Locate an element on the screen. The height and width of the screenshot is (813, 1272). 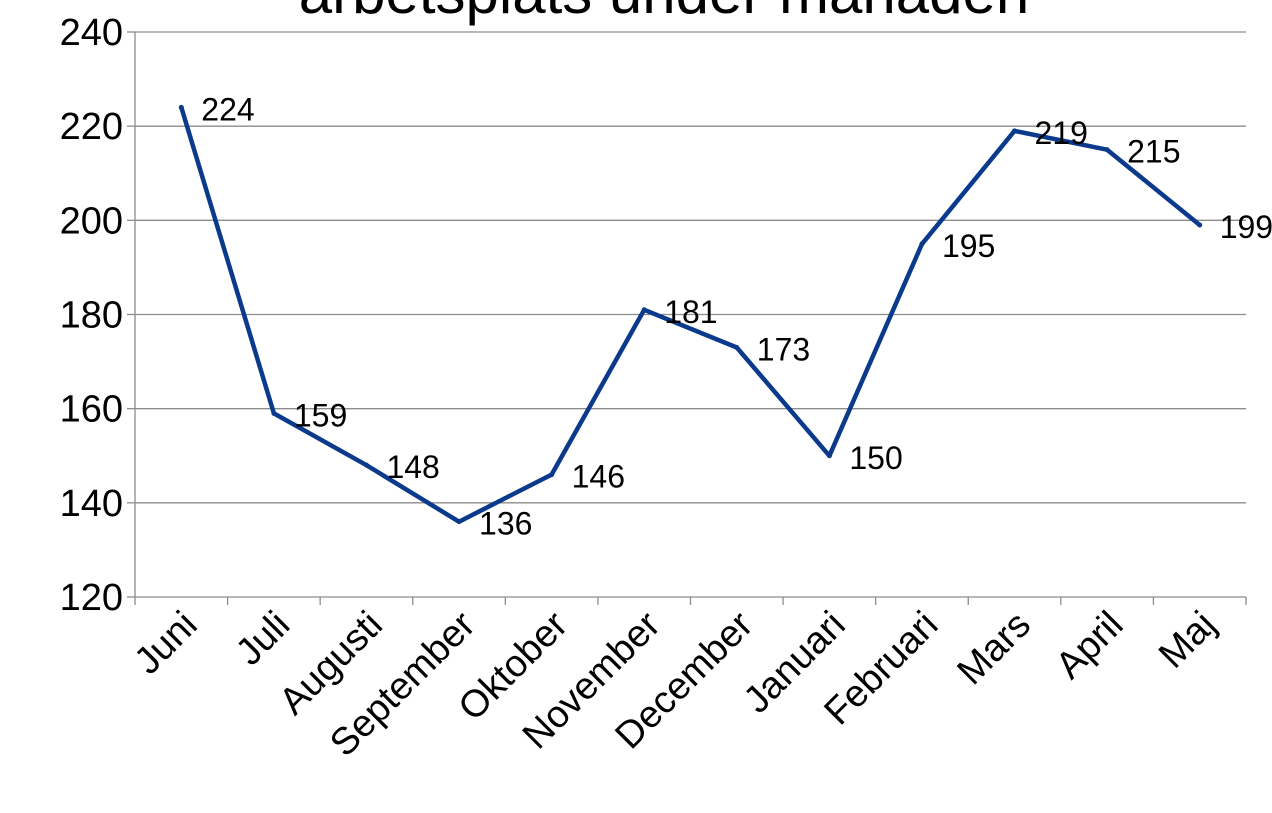
x-tick-label: Mars is located at coordinates (993, 648).